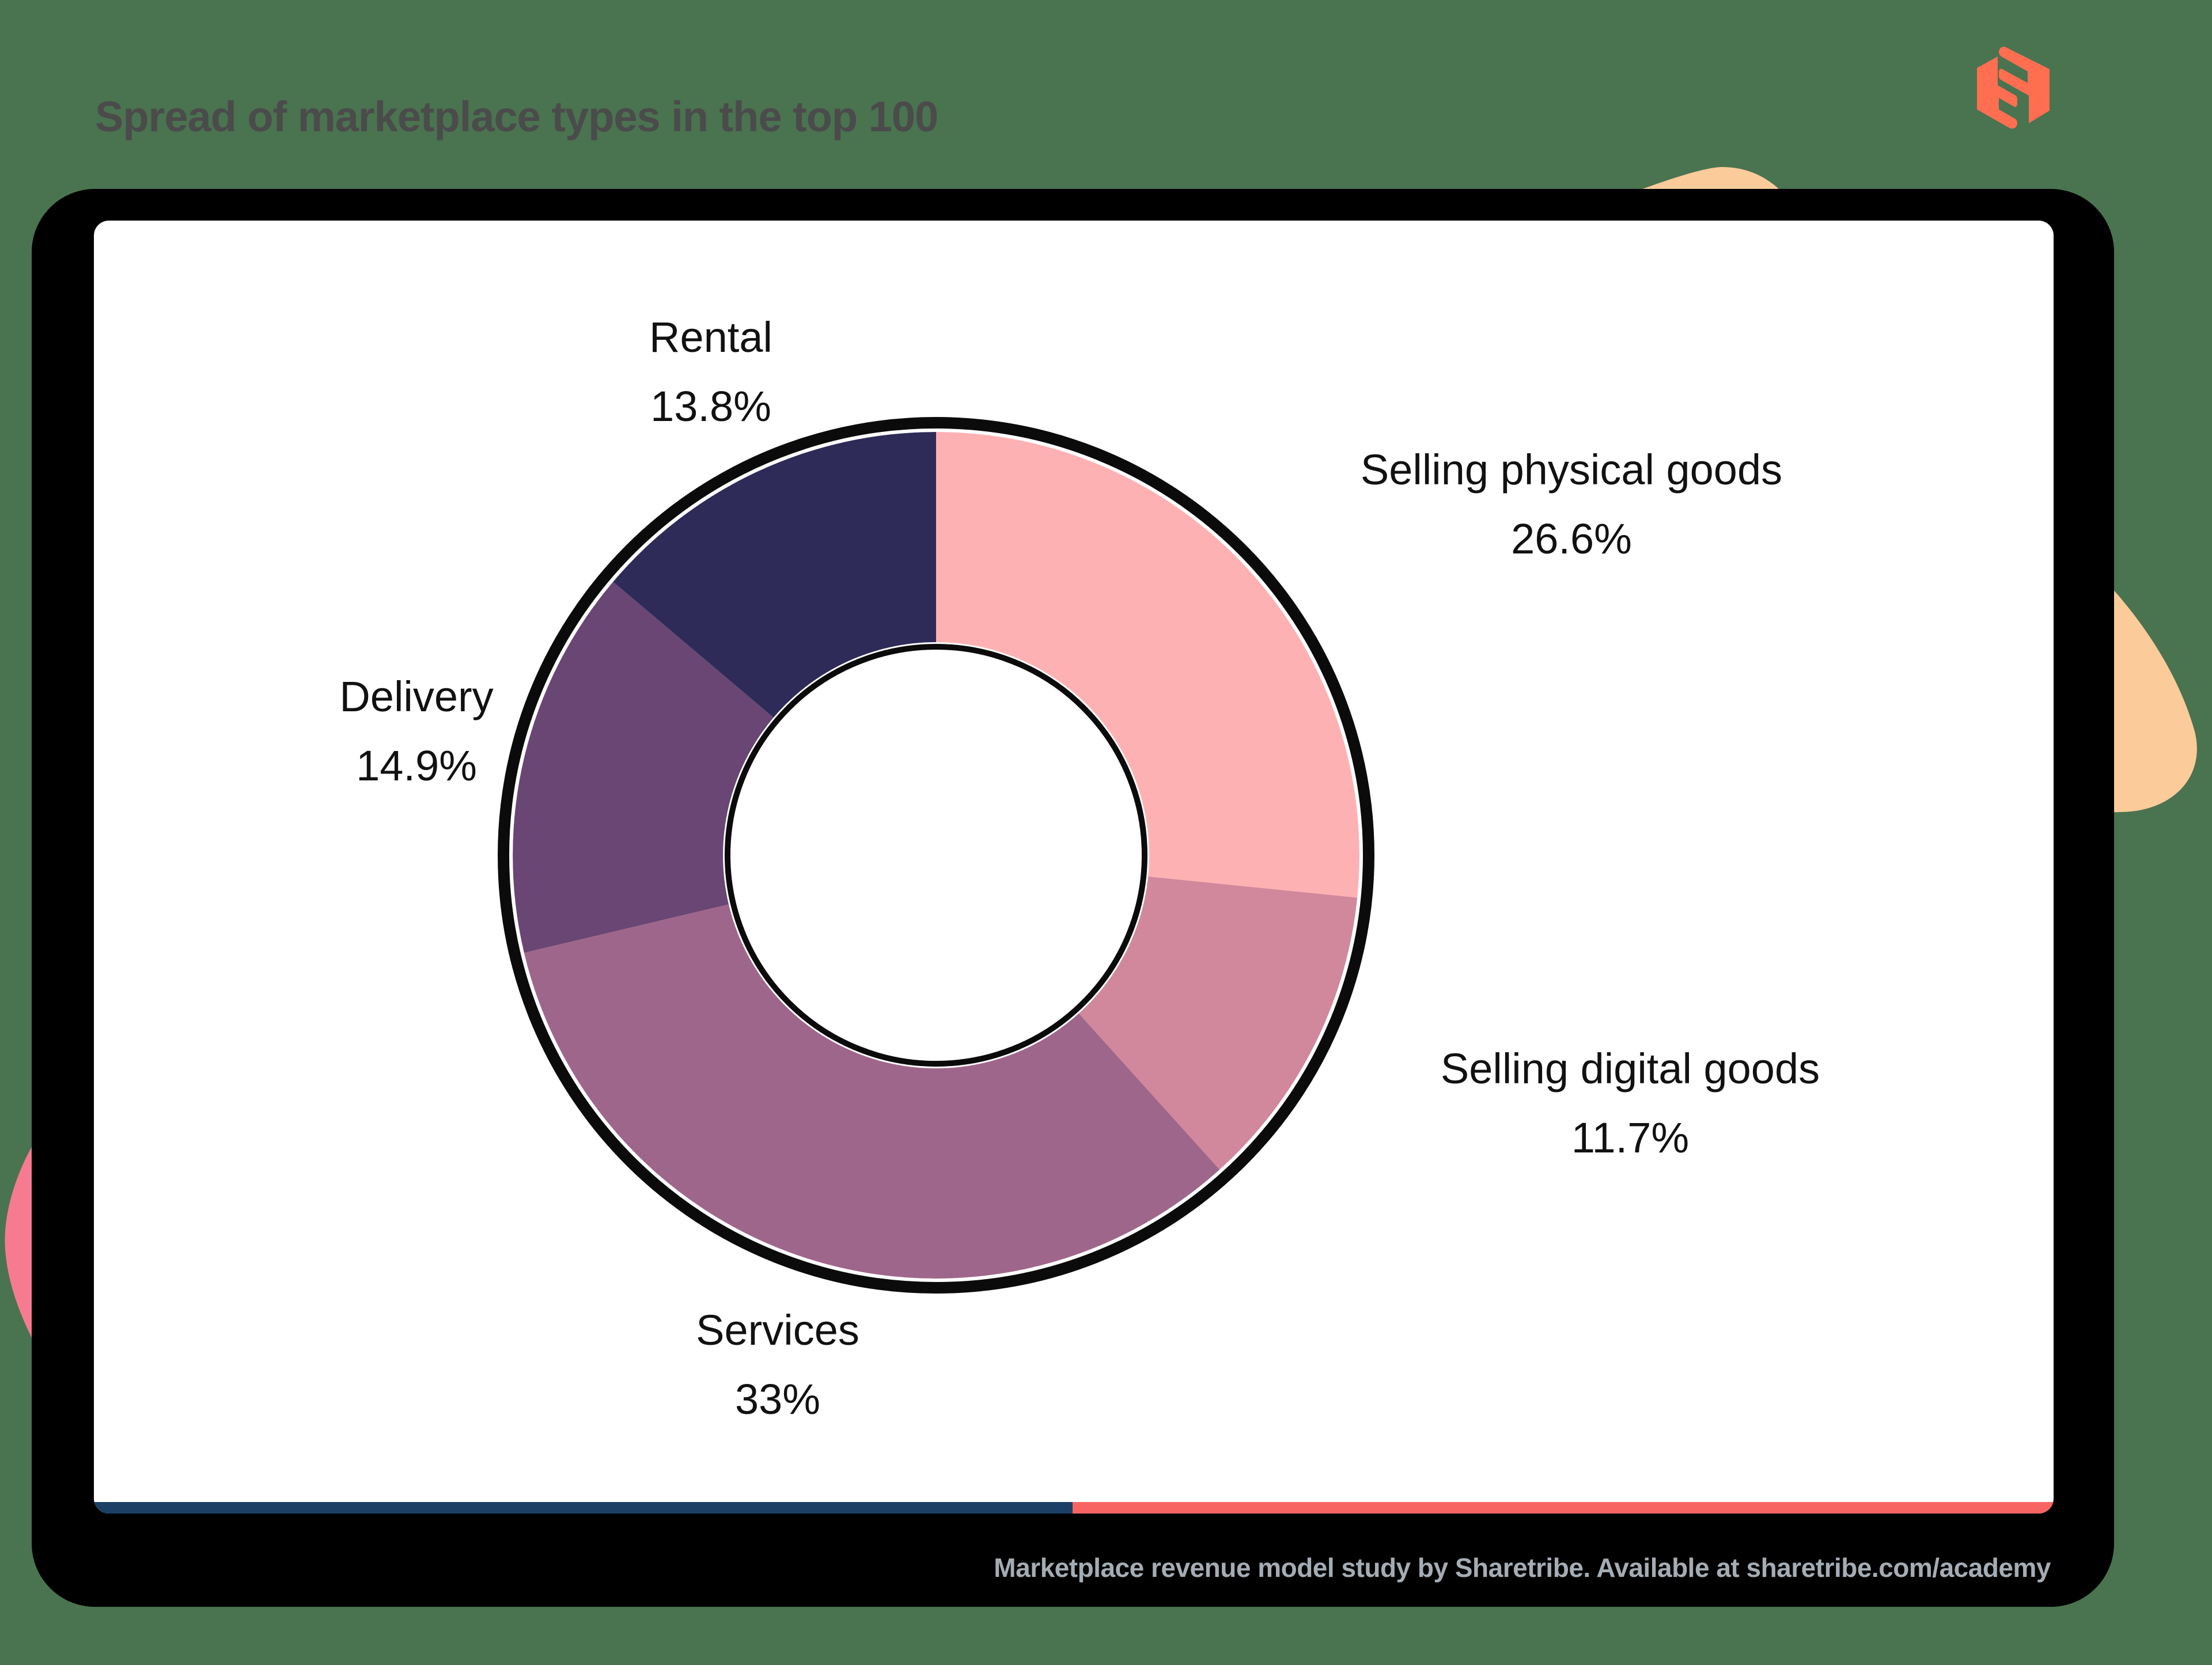  Describe the element at coordinates (416, 731) in the screenshot. I see `label-delivery: Delivery 14.9%` at that location.